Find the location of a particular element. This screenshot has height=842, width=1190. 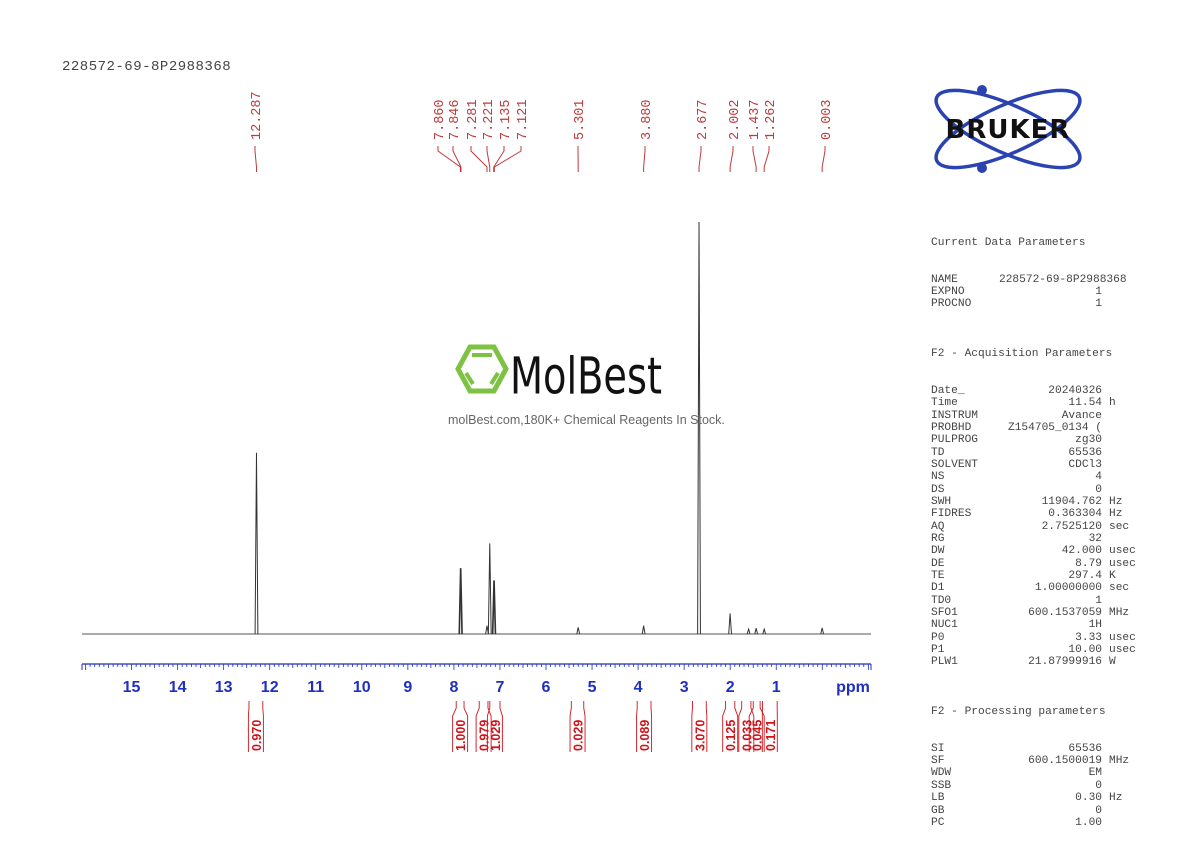

param-value: 297.4 is located at coordinates (1085, 575).